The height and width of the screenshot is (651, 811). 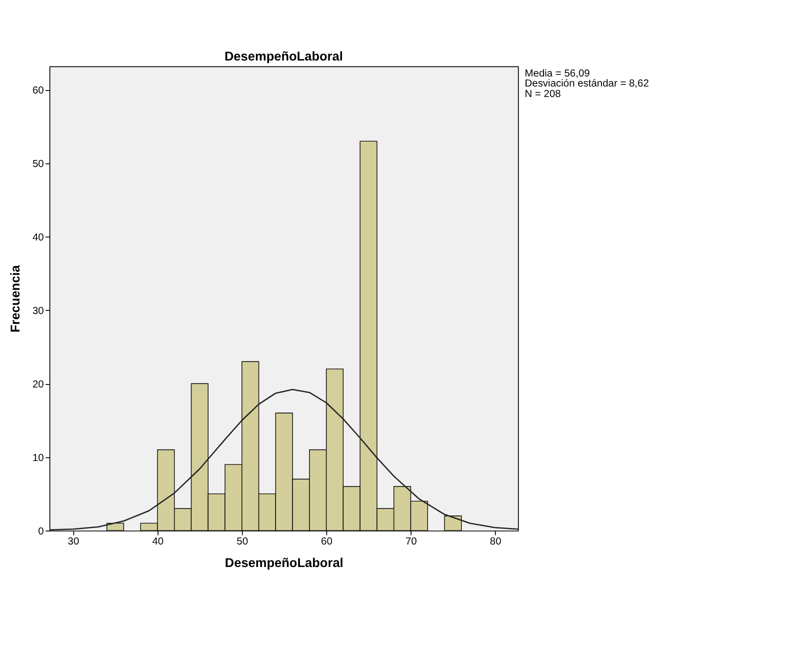 I want to click on text: Media = 56,09, so click(x=557, y=74).